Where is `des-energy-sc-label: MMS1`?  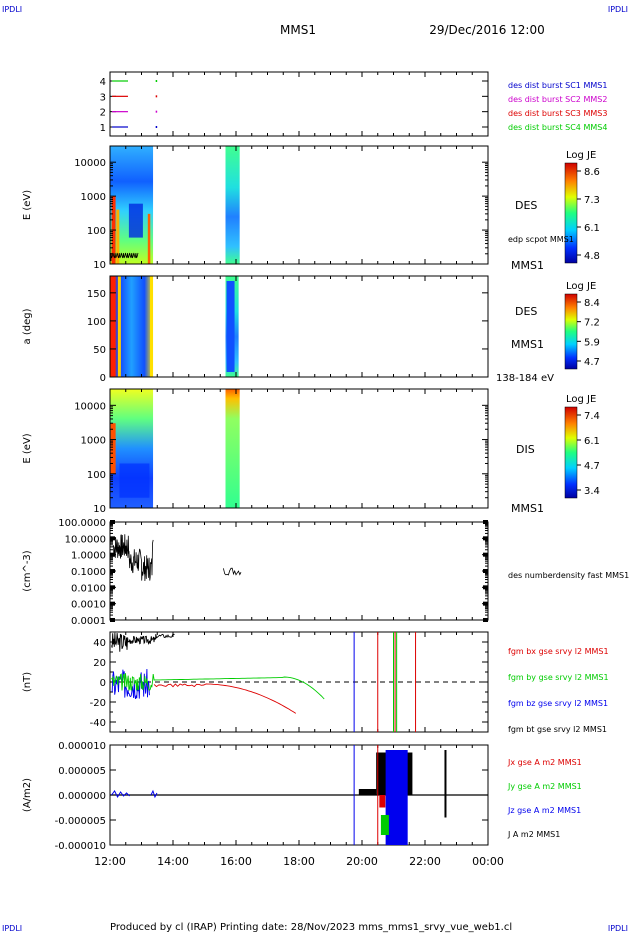
des-energy-sc-label: MMS1 is located at coordinates (527, 265).